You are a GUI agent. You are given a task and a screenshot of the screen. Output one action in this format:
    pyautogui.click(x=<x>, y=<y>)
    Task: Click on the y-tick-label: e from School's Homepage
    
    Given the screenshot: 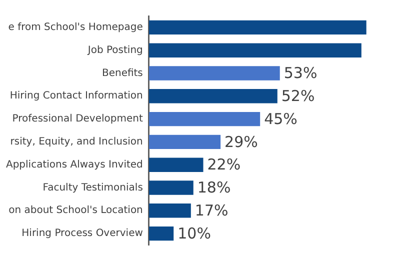 What is the action you would take?
    pyautogui.click(x=75, y=28)
    